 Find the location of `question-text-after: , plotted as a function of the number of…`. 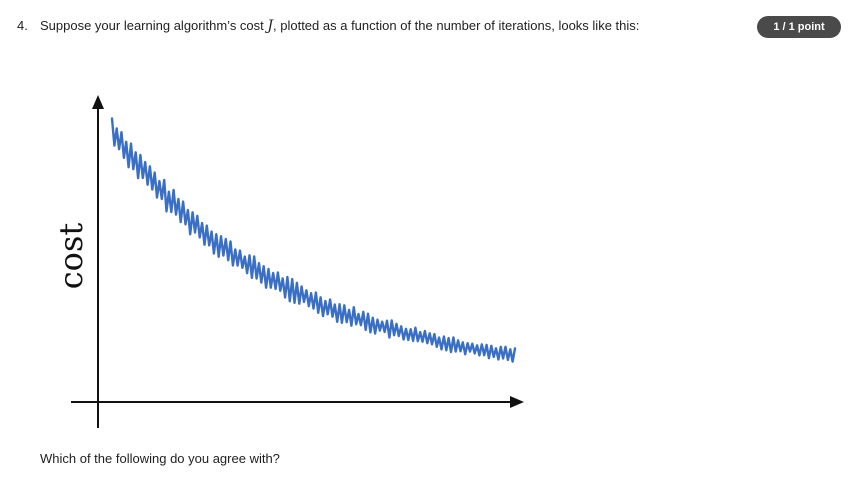

question-text-after: , plotted as a function of the number of… is located at coordinates (456, 25).